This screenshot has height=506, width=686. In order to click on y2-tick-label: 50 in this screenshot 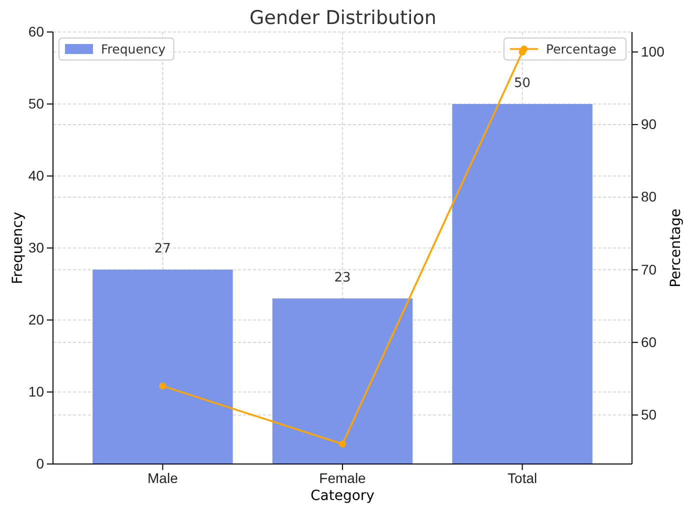, I will do `click(649, 414)`.